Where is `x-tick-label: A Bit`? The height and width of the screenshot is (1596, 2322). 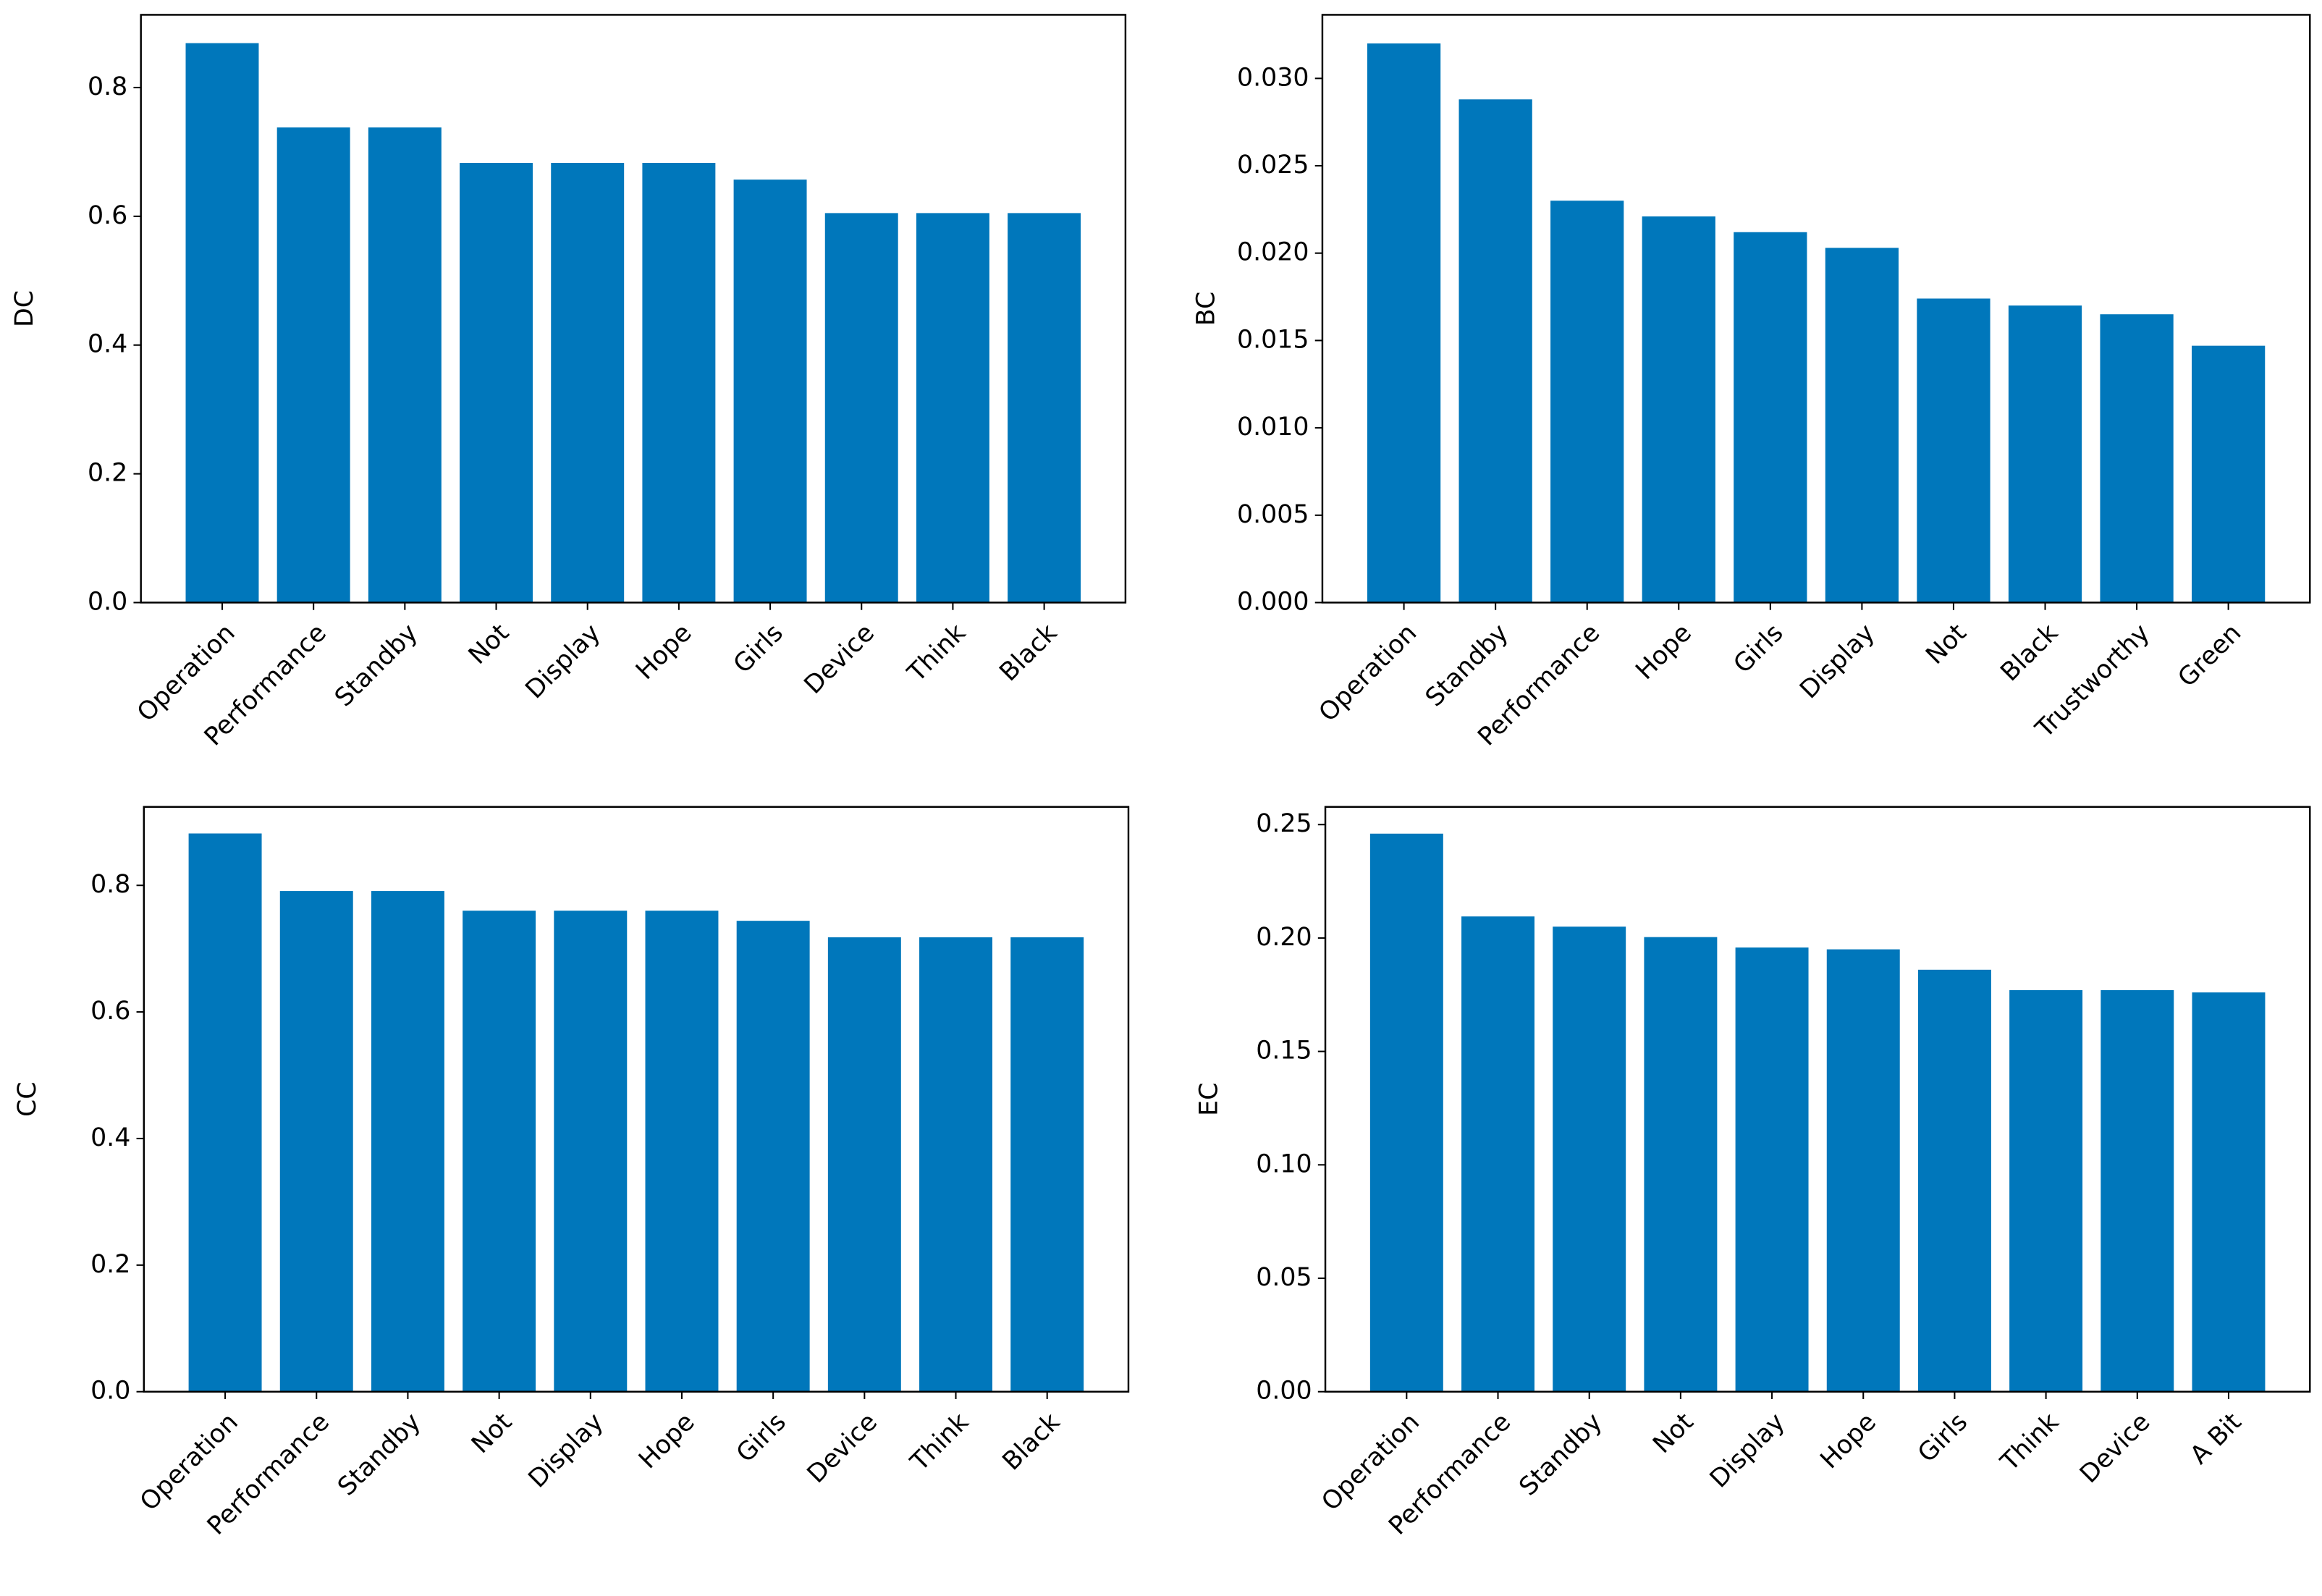 x-tick-label: A Bit is located at coordinates (2215, 1439).